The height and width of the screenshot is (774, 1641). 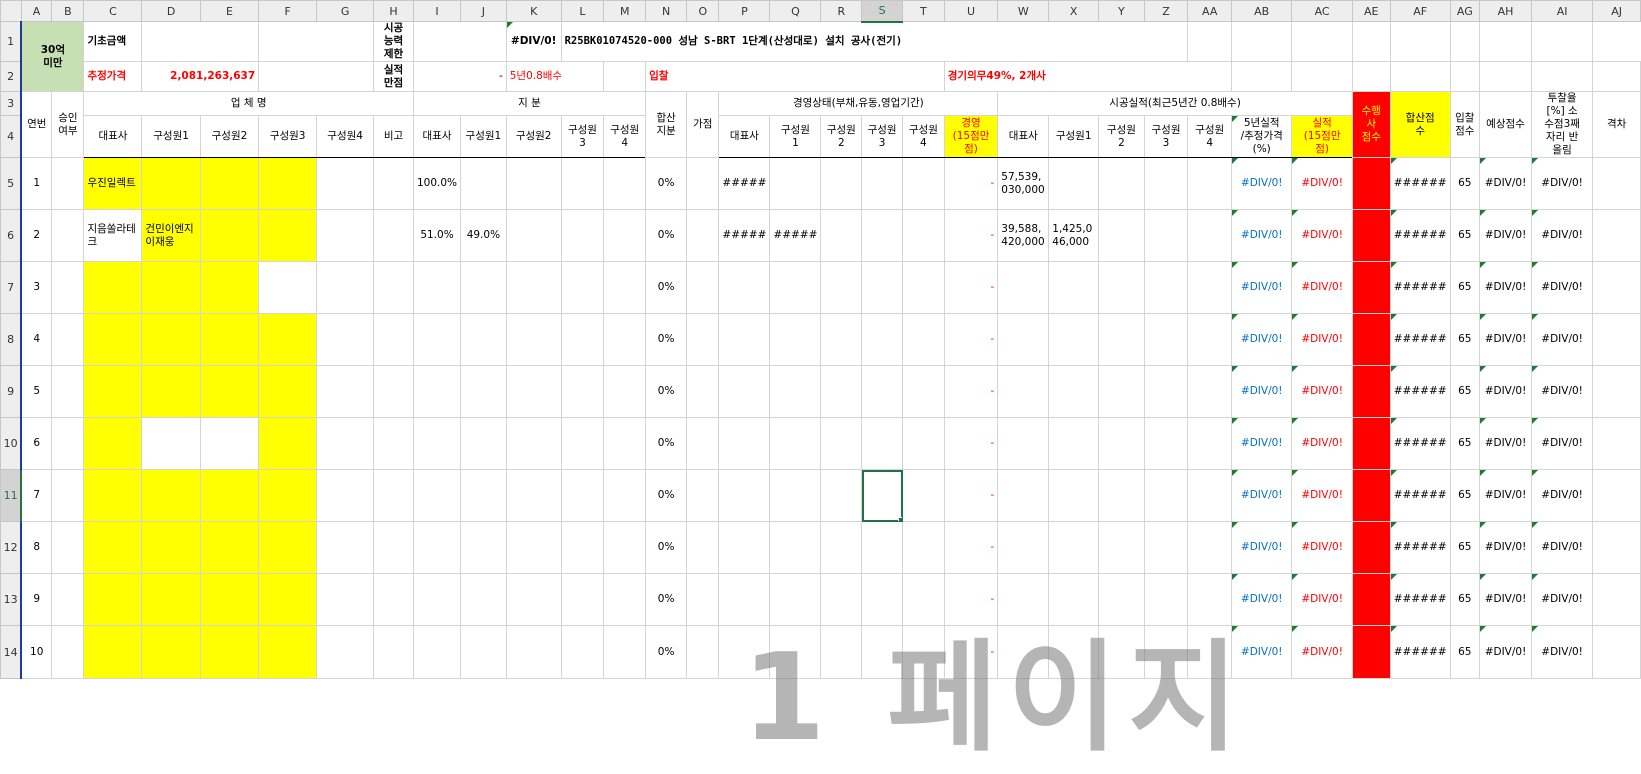 I want to click on estimated-price-value: 2,081,263,637, so click(x=200, y=76).